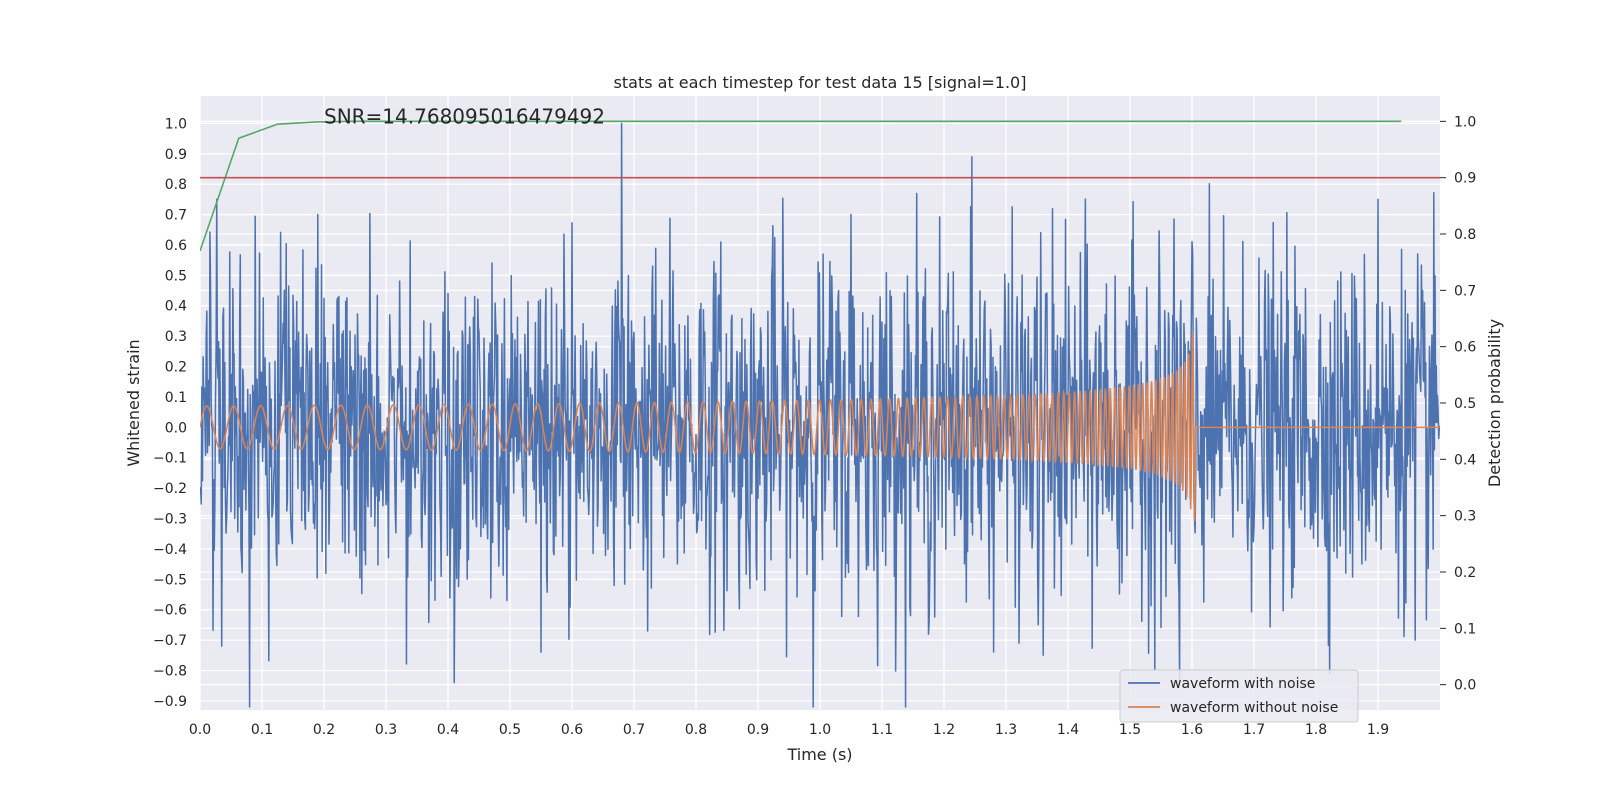 The image size is (1600, 800). What do you see at coordinates (170, 459) in the screenshot?
I see `y-left-tick-label: −0.1` at bounding box center [170, 459].